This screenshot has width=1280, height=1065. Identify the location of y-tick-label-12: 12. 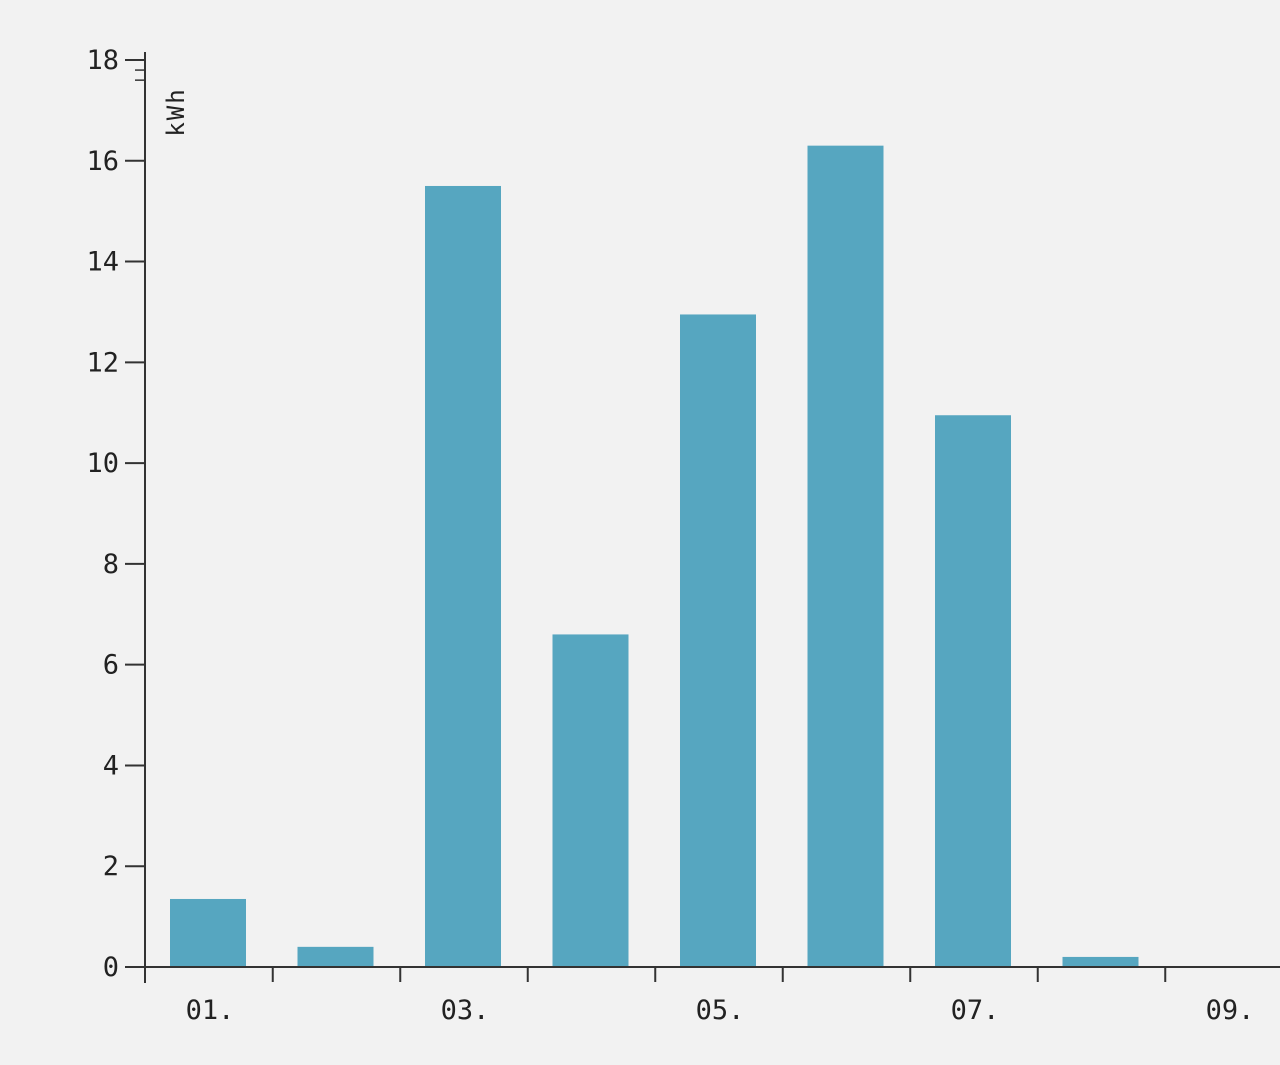
(102, 362).